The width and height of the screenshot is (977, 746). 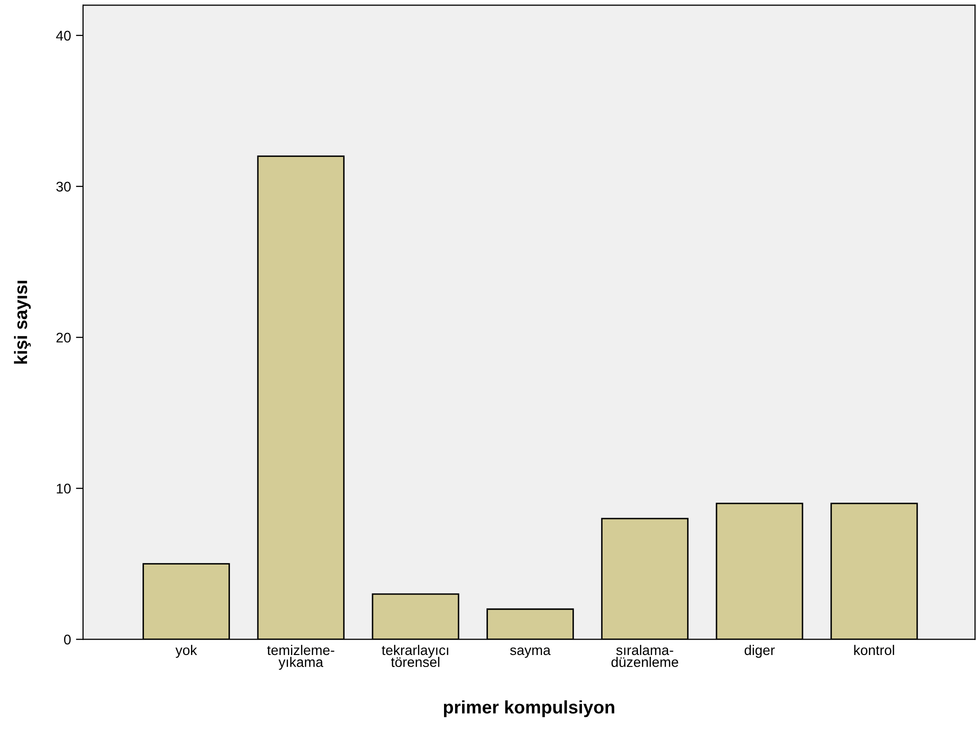 What do you see at coordinates (874, 650) in the screenshot?
I see `x-tick-label: kontrol` at bounding box center [874, 650].